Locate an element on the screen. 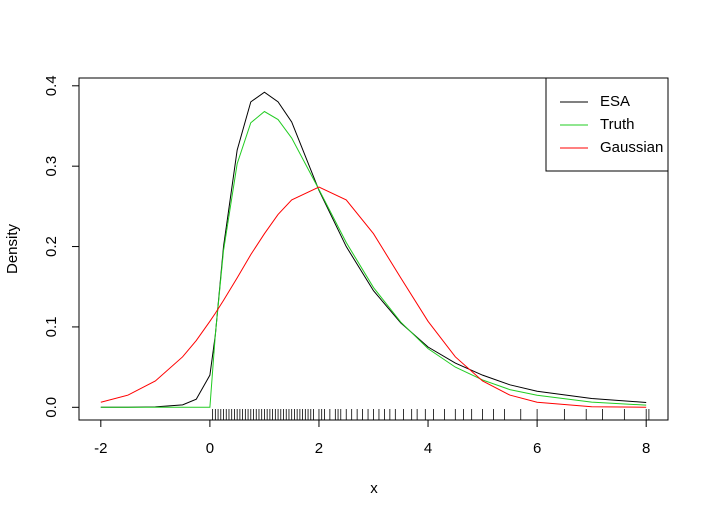  y-tick-label: 0.2 is located at coordinates (51, 246).